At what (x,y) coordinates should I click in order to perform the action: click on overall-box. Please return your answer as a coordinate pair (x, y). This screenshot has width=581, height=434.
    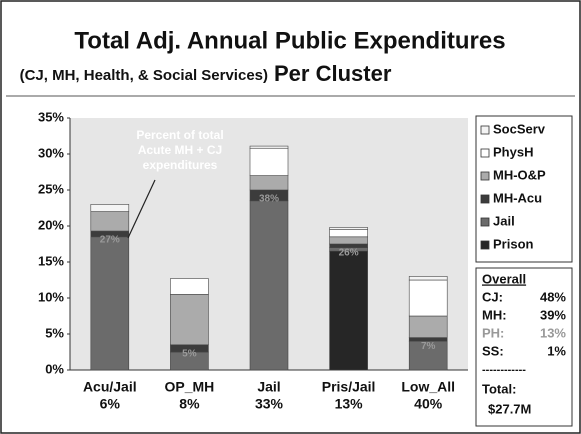
    Looking at the image, I should click on (524, 347).